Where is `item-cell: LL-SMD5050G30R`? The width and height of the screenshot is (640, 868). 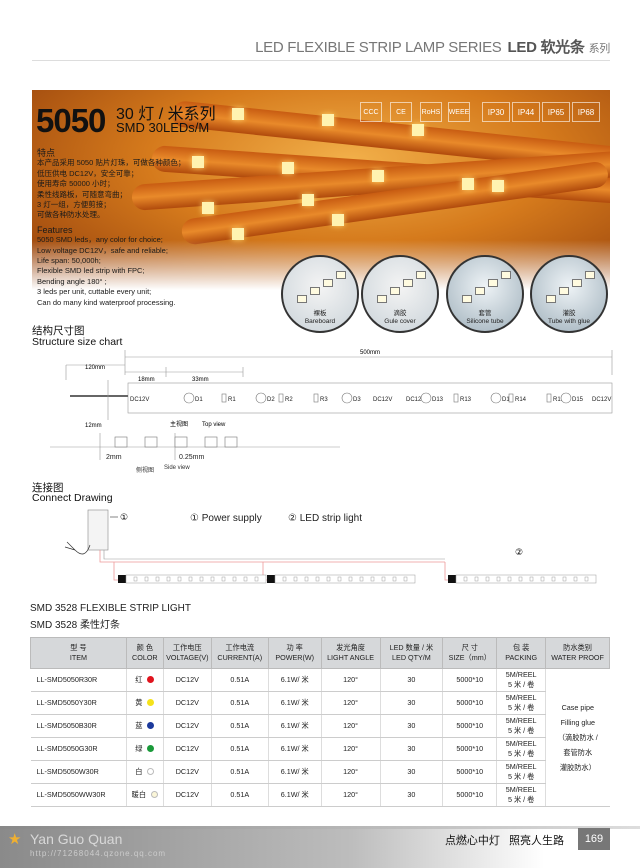 item-cell: LL-SMD5050G30R is located at coordinates (78, 749).